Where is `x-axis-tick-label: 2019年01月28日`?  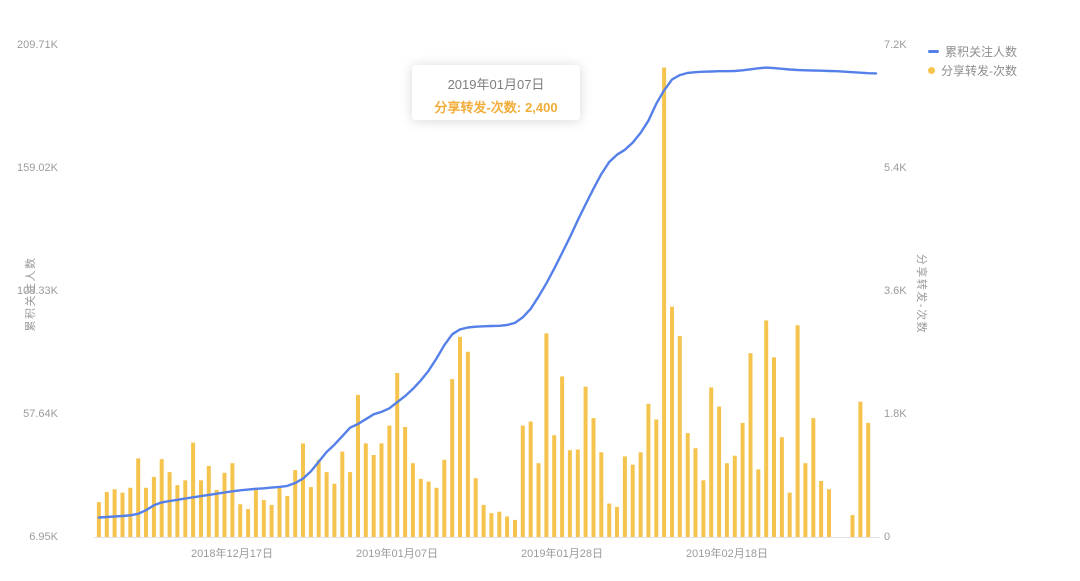 x-axis-tick-label: 2019年01月28日 is located at coordinates (562, 554).